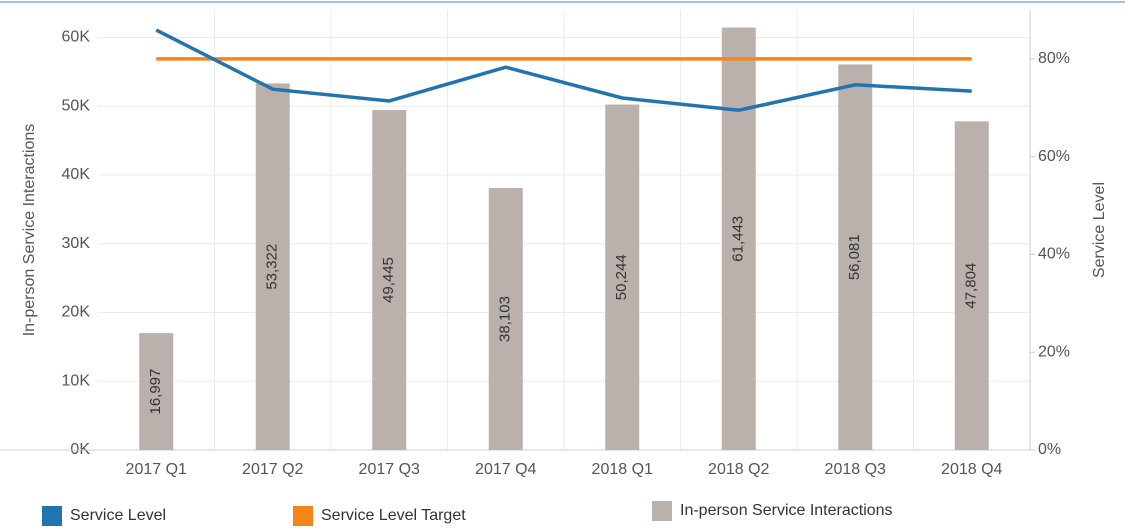 The image size is (1125, 529). What do you see at coordinates (1099, 230) in the screenshot?
I see `y2-axis-title: Service Level` at bounding box center [1099, 230].